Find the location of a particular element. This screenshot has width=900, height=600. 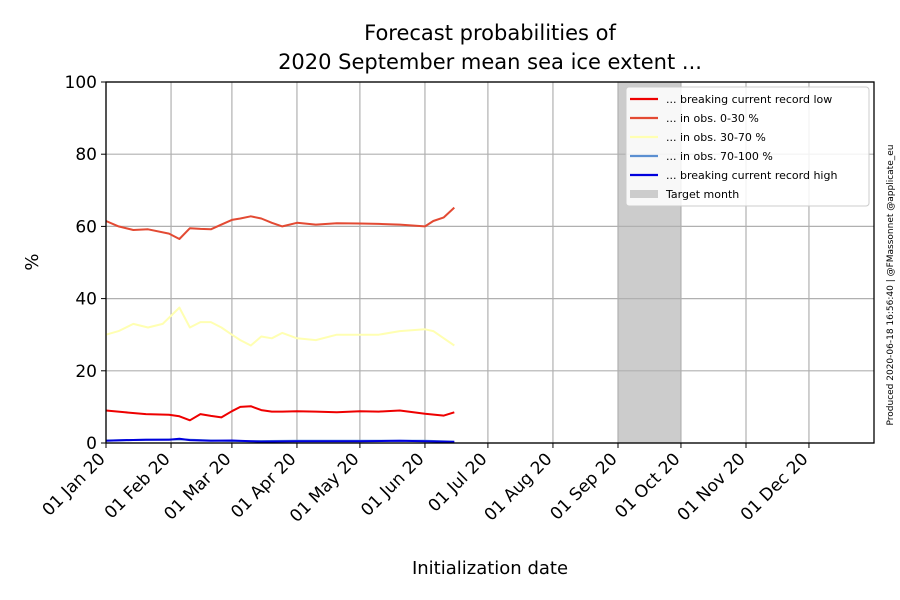

y-tick-label: 40 is located at coordinates (86, 300).